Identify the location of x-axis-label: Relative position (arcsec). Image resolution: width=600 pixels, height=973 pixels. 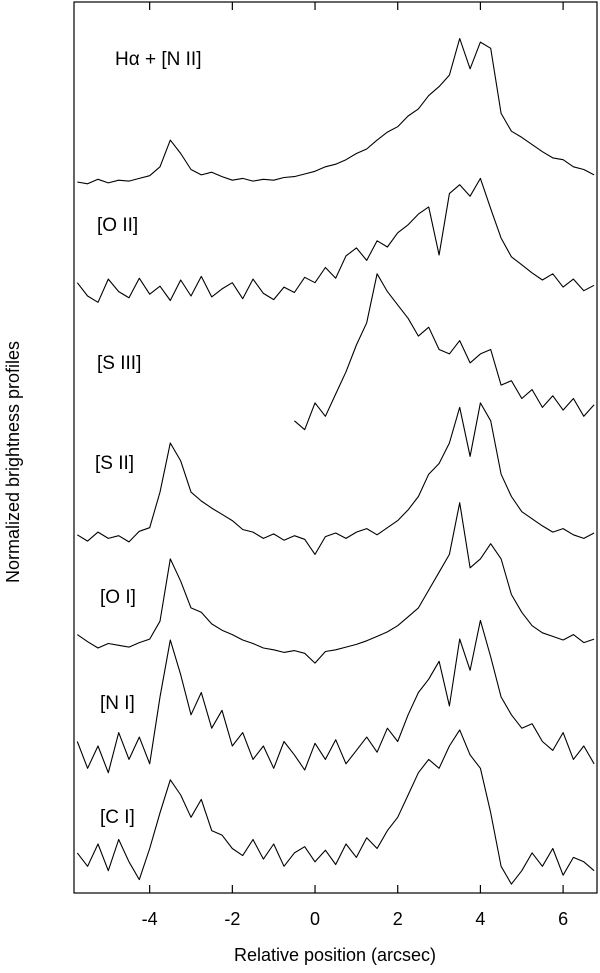
(335, 955).